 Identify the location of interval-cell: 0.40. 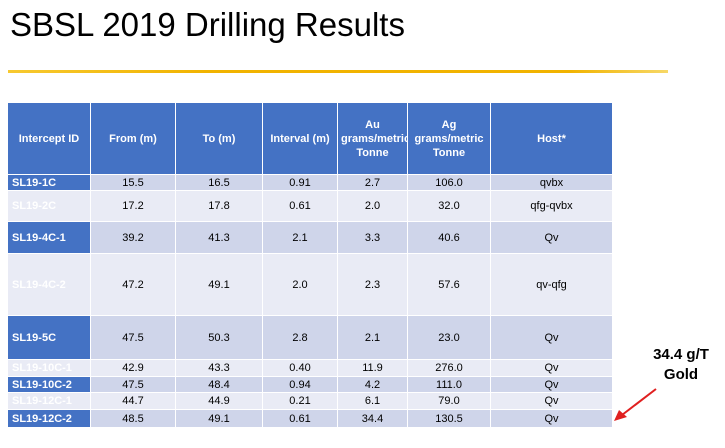
(300, 368).